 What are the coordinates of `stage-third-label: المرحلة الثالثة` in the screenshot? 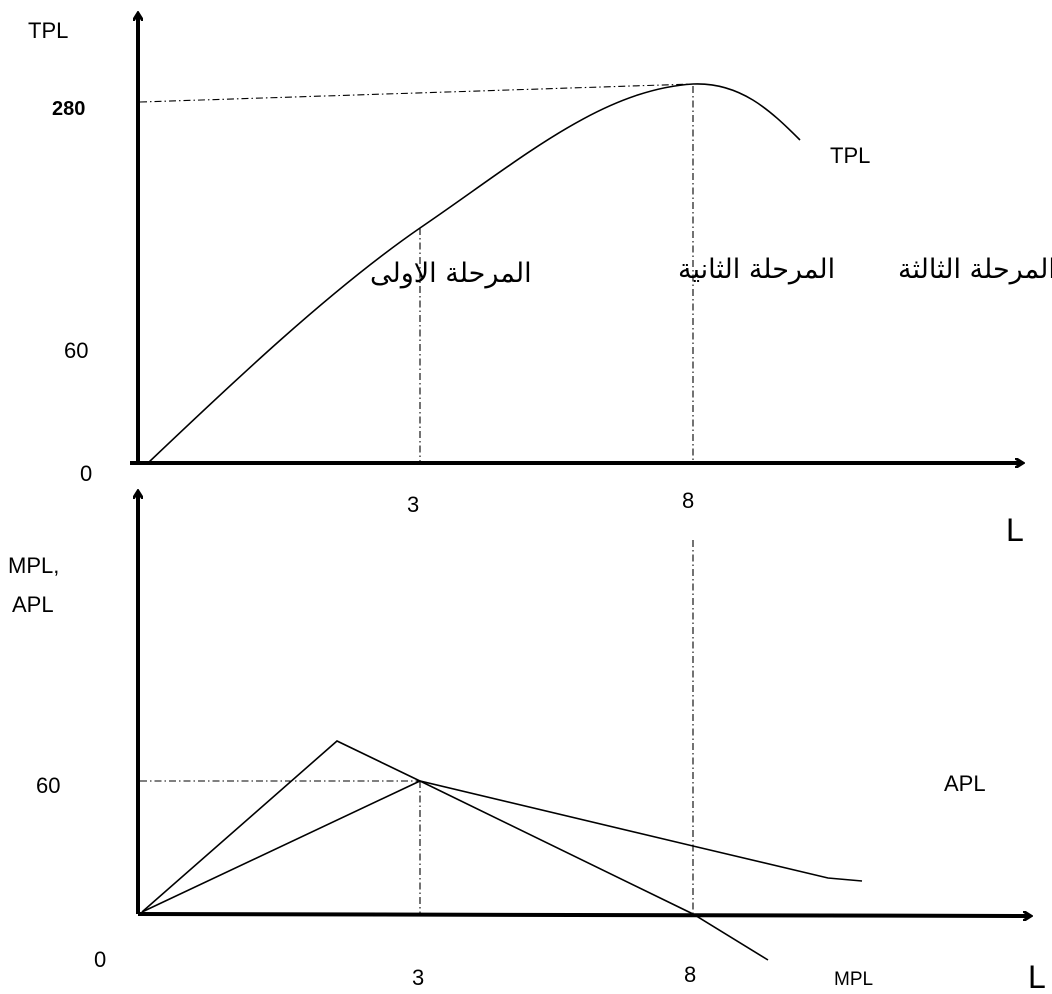 It's located at (975, 269).